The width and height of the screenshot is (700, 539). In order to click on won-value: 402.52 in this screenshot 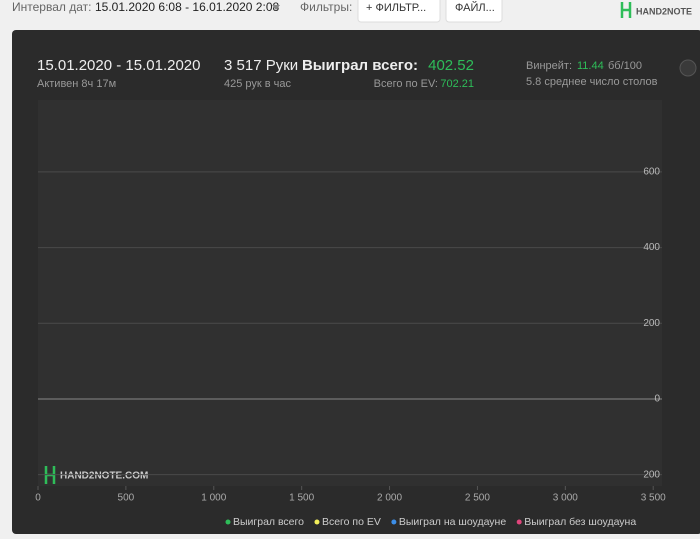, I will do `click(451, 65)`.